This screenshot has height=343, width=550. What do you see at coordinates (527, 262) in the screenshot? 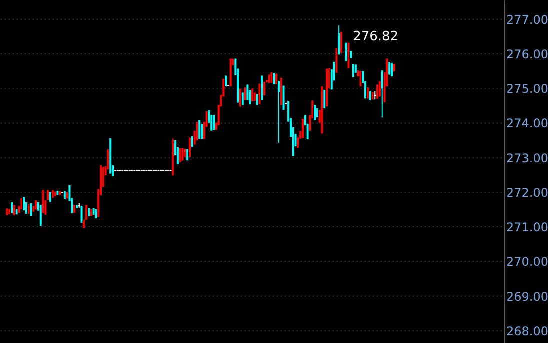
I see `y-tick-label: 270.00` at bounding box center [527, 262].